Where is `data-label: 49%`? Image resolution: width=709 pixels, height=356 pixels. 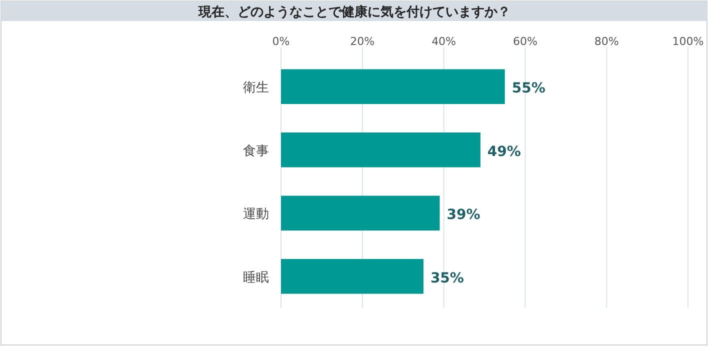 data-label: 49% is located at coordinates (504, 152).